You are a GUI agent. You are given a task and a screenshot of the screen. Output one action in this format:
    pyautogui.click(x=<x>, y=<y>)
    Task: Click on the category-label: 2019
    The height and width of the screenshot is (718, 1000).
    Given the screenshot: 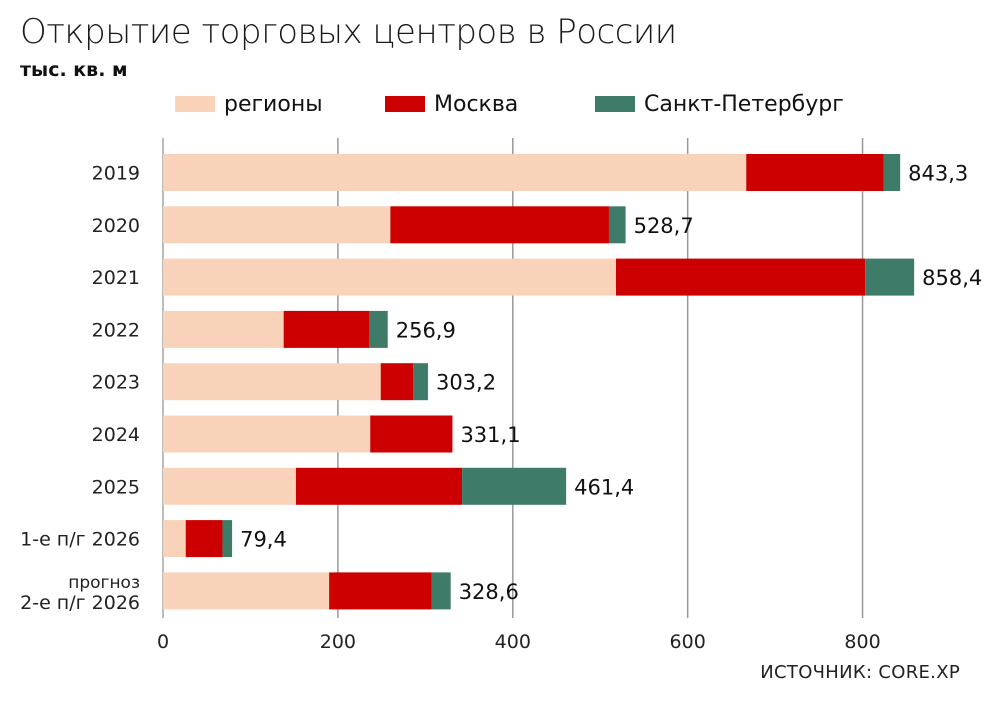 What is the action you would take?
    pyautogui.click(x=116, y=174)
    